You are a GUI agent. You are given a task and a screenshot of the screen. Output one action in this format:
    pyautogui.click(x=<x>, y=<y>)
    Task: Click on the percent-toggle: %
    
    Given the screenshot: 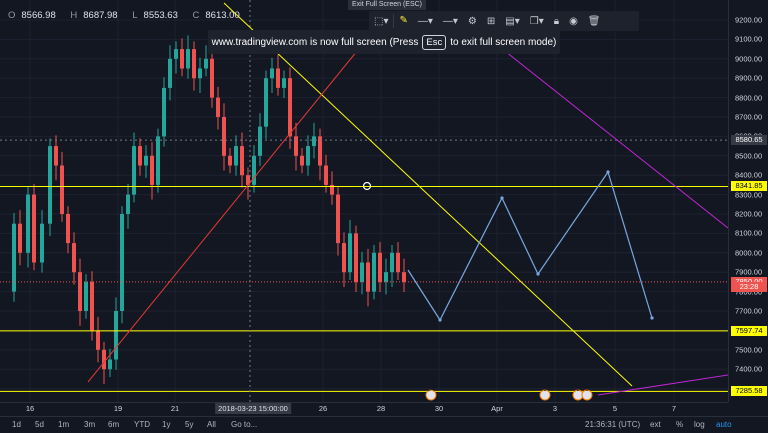 What is the action you would take?
    pyautogui.click(x=680, y=424)
    